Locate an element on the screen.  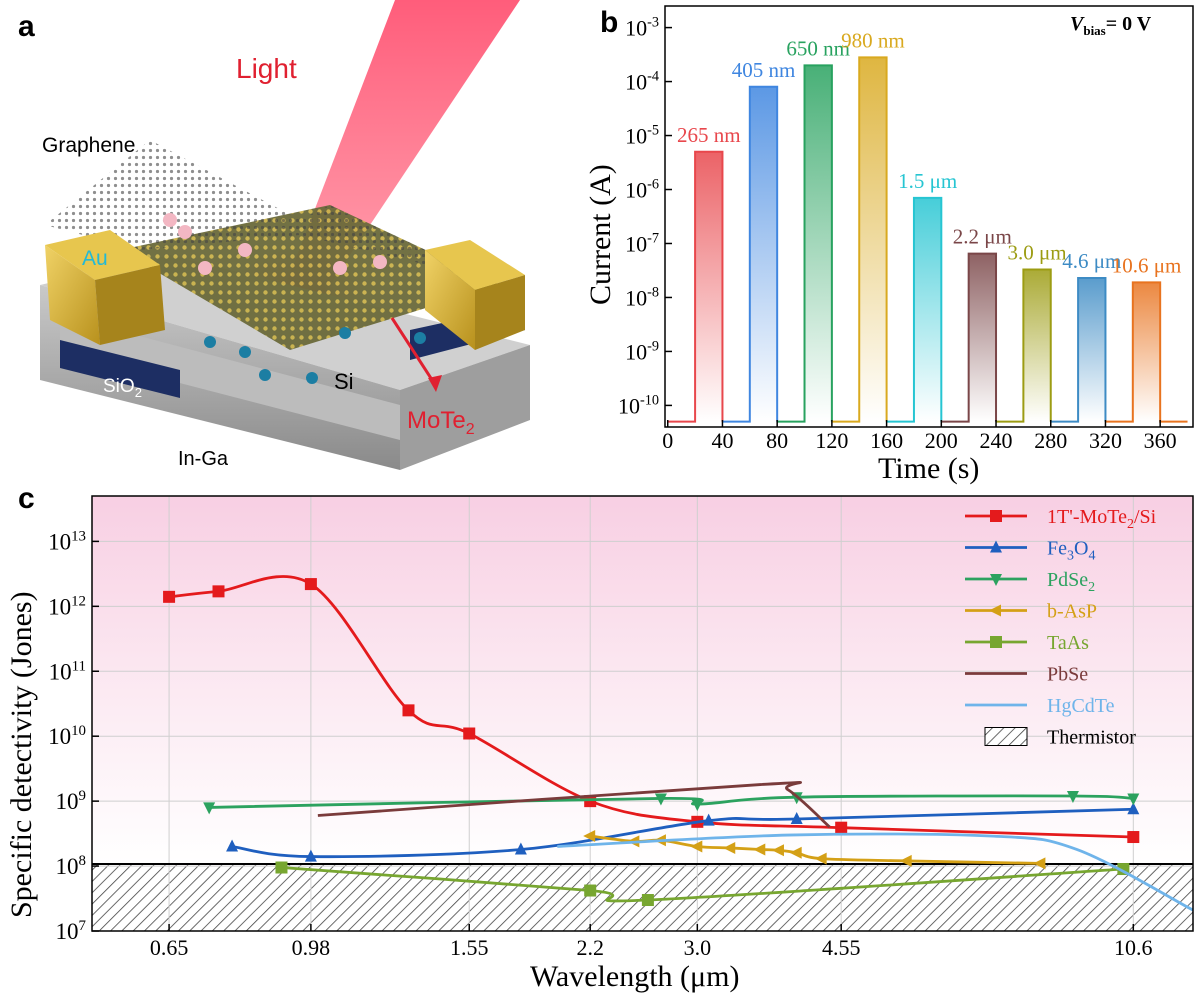
in-ga-text: In-Ga is located at coordinates (203, 459).